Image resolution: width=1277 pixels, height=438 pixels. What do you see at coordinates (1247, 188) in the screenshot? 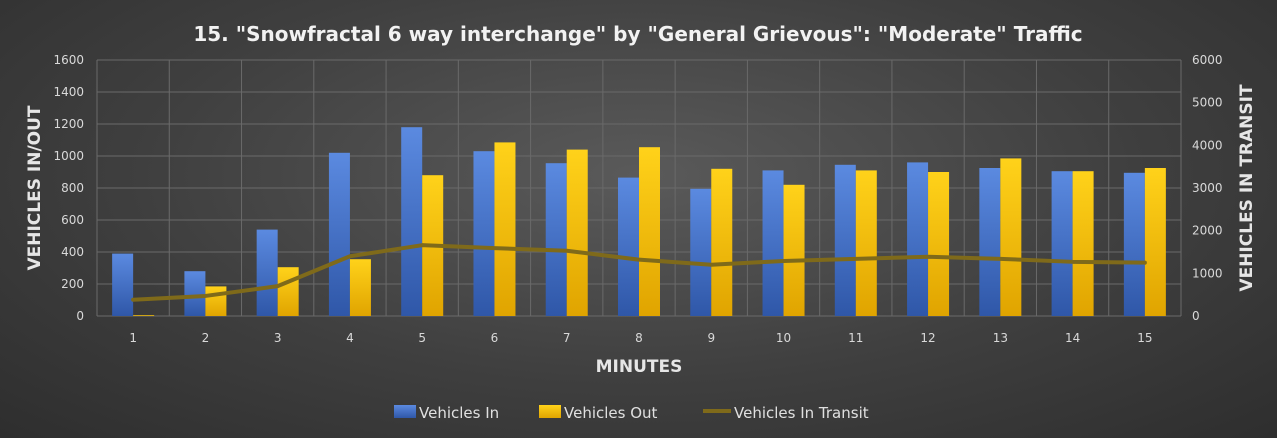
I see `y2-axis-title: VEHICLES IN TRANSIT` at bounding box center [1247, 188].